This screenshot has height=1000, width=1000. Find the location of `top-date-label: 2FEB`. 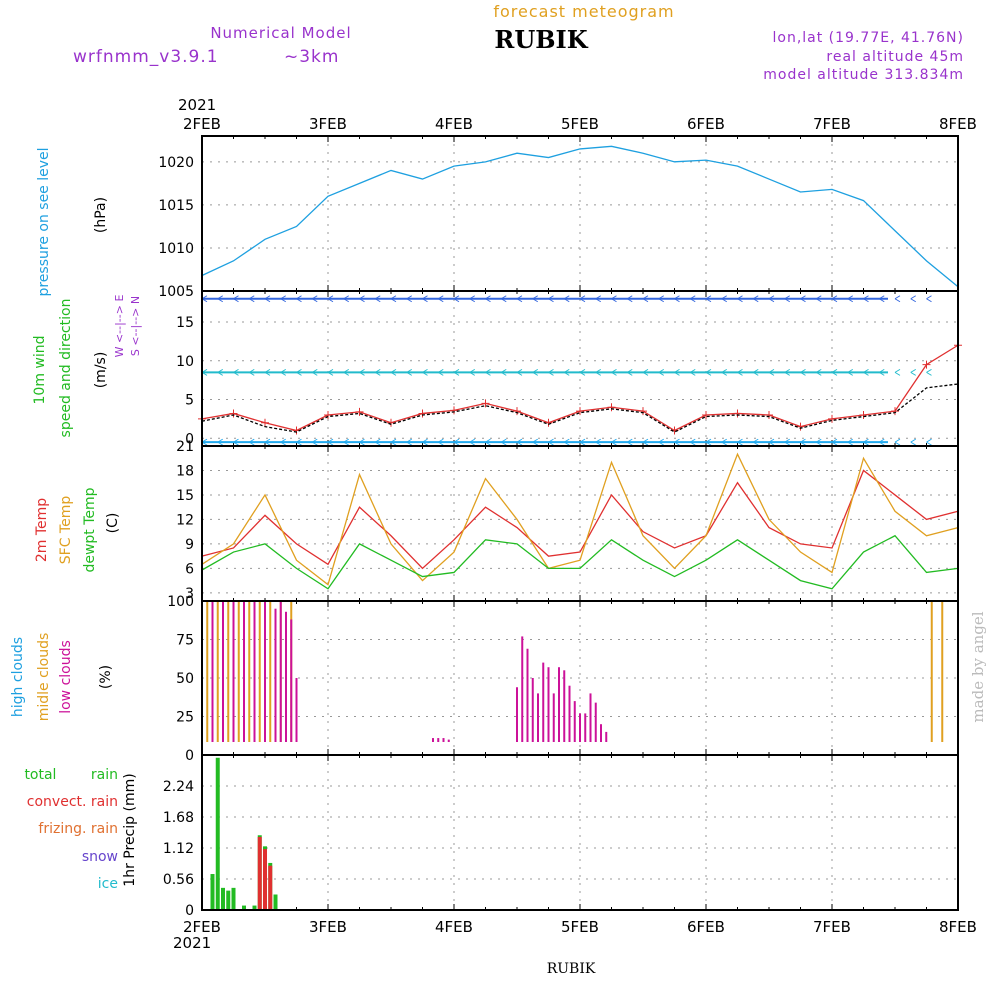

top-date-label: 2FEB is located at coordinates (202, 124).